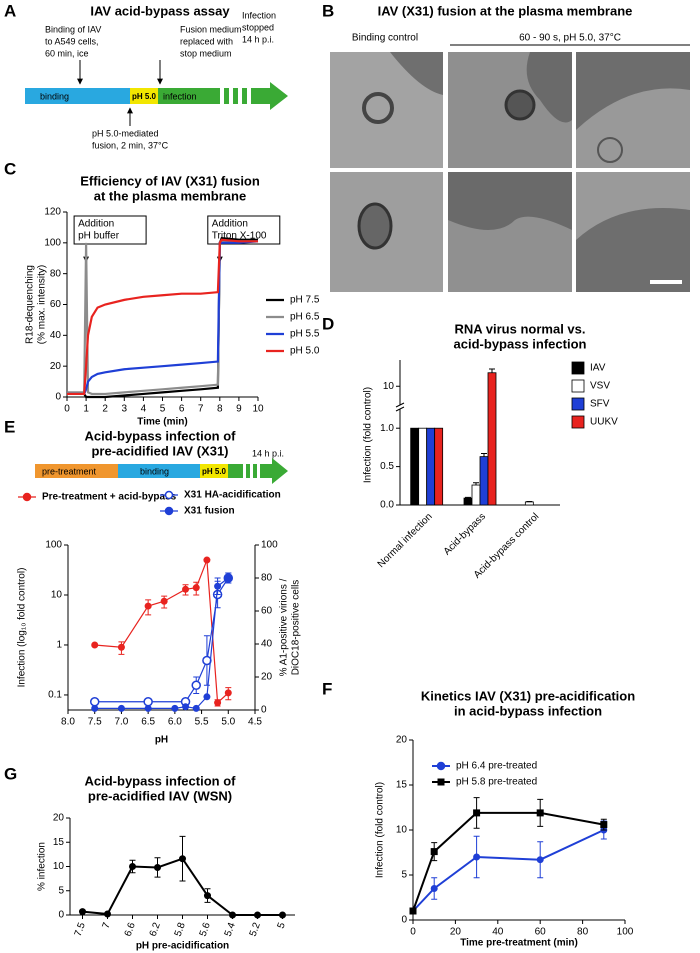  I want to click on annotation: Addition, so click(96, 224).